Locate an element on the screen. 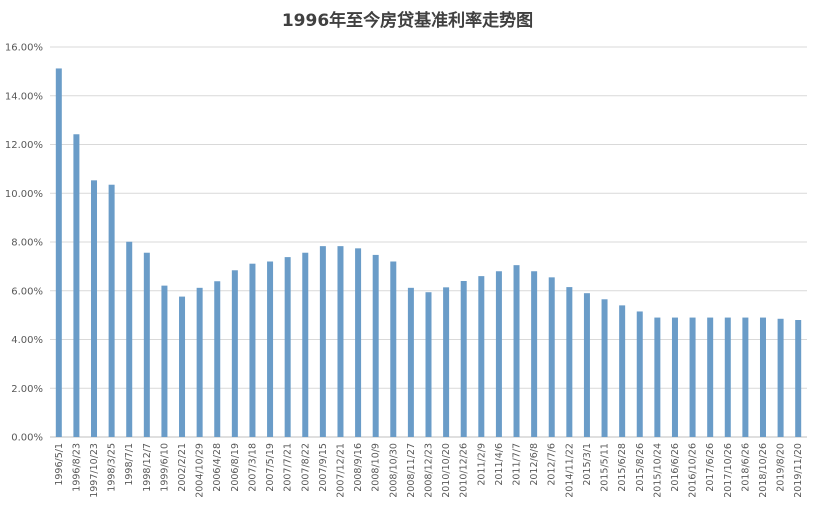 Image resolution: width=815 pixels, height=510 pixels. x-tick-label: 2011/7/7 is located at coordinates (517, 464).